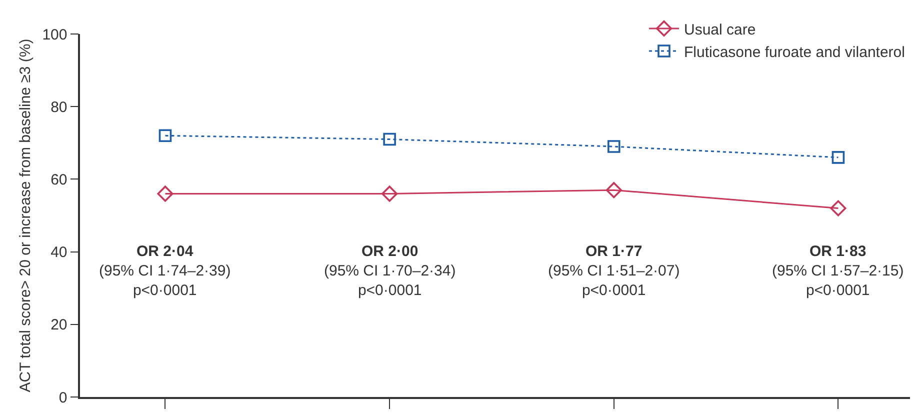 The height and width of the screenshot is (418, 922). What do you see at coordinates (25, 215) in the screenshot?
I see `y-axis-title: ACT total score> 20 or increase from baseline ≥3 (%)` at bounding box center [25, 215].